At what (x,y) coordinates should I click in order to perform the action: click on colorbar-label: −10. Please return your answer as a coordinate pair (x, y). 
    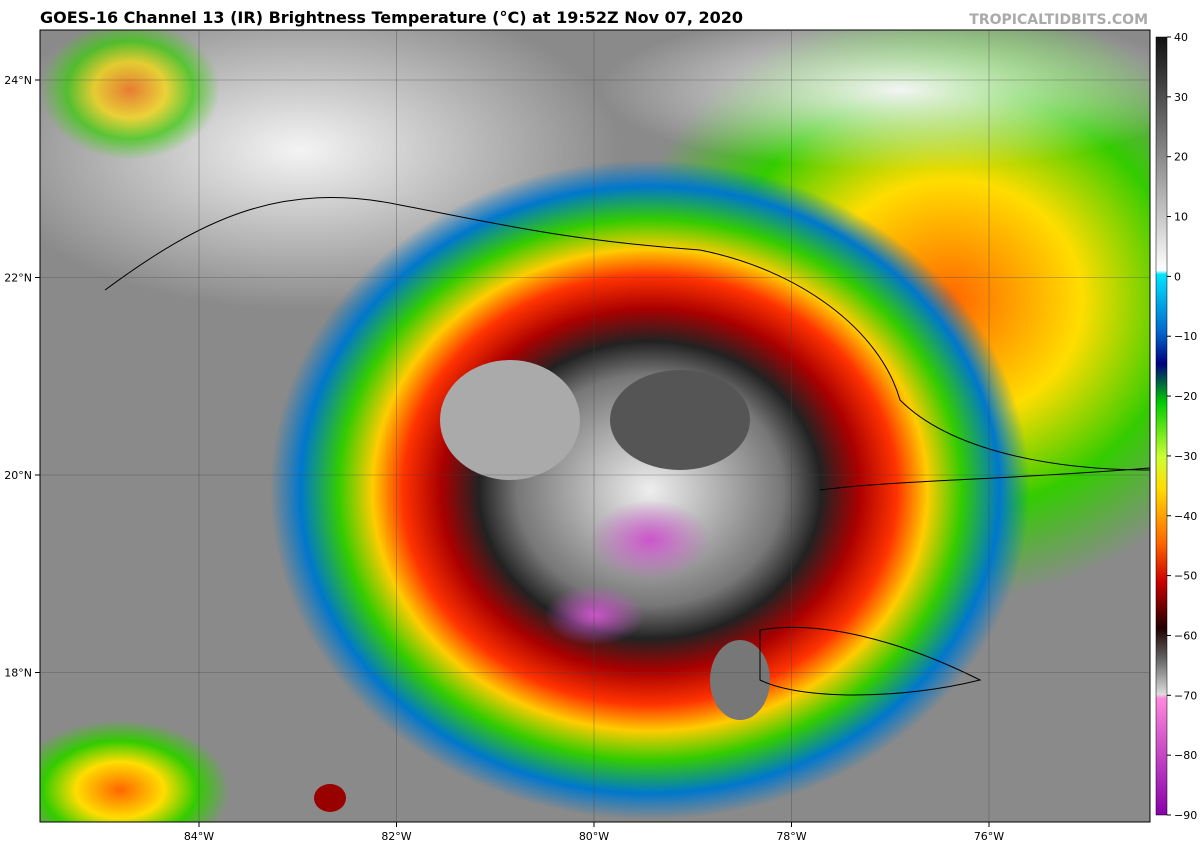
    Looking at the image, I should click on (1185, 336).